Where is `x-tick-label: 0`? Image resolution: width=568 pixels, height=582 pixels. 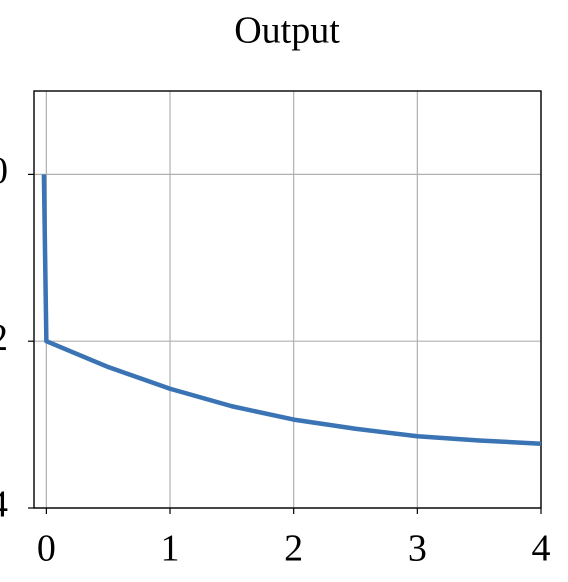
x-tick-label: 0 is located at coordinates (46, 549).